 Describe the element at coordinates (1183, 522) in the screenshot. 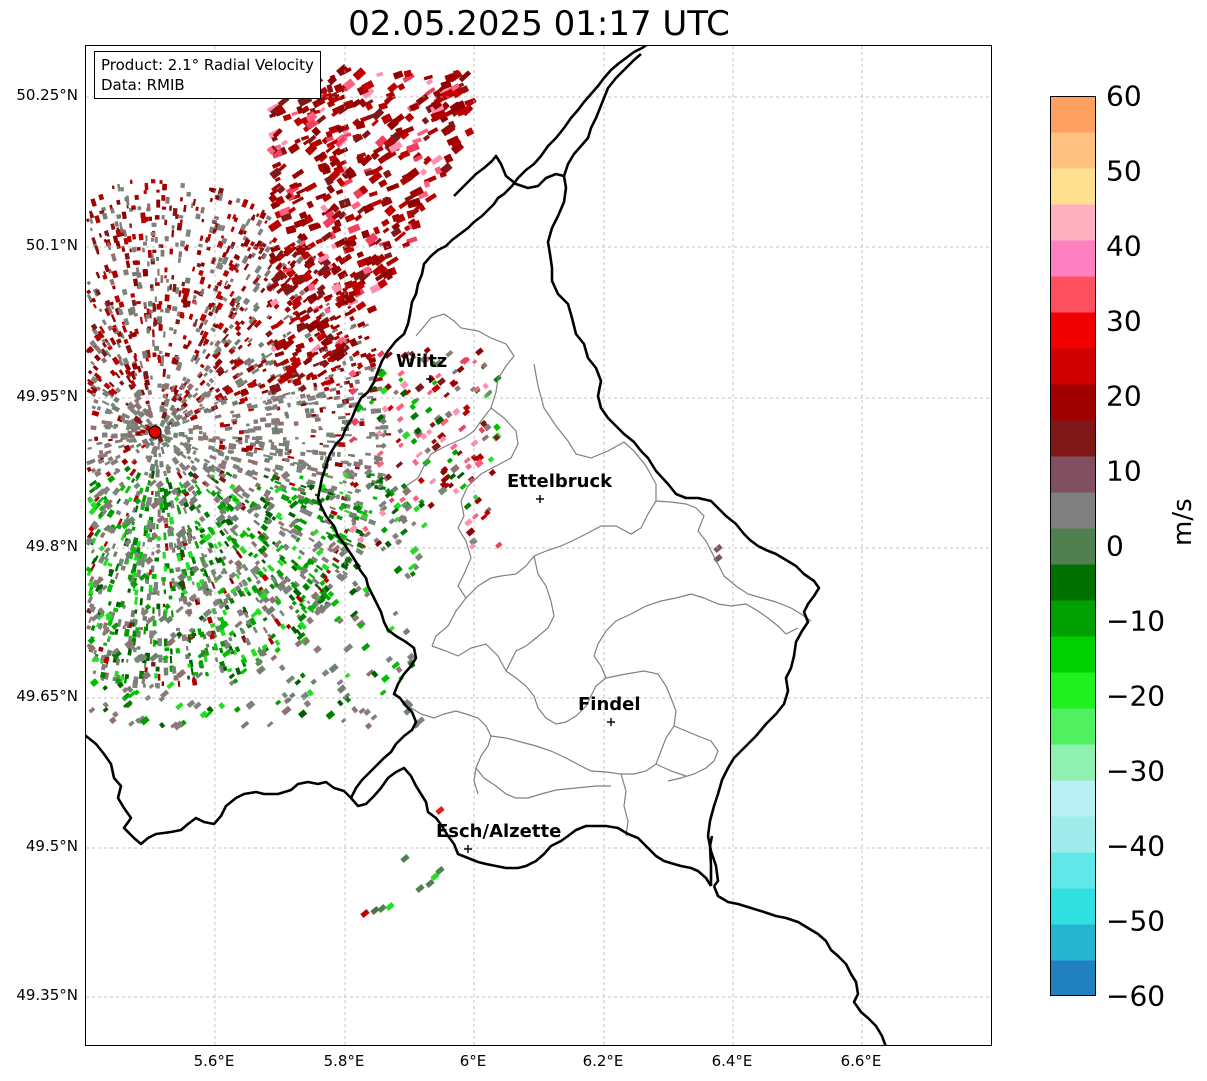

I see `colorbar-label: m/s` at that location.